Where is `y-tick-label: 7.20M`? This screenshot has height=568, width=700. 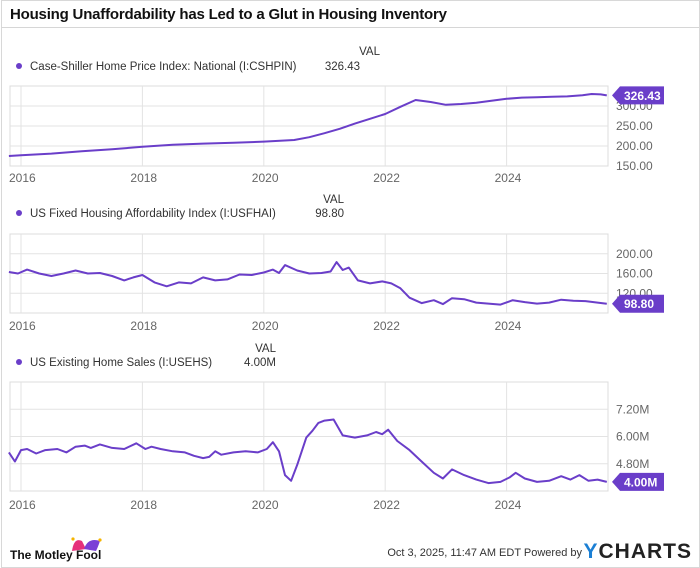 y-tick-label: 7.20M is located at coordinates (632, 409).